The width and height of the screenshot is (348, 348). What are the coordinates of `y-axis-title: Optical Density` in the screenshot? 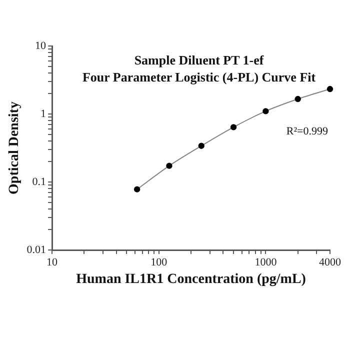 It's located at (14, 148).